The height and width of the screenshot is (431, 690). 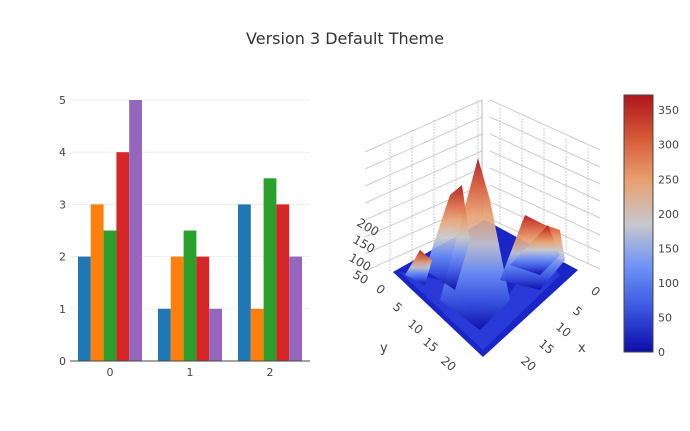 What do you see at coordinates (62, 309) in the screenshot?
I see `y-tick-label: 1` at bounding box center [62, 309].